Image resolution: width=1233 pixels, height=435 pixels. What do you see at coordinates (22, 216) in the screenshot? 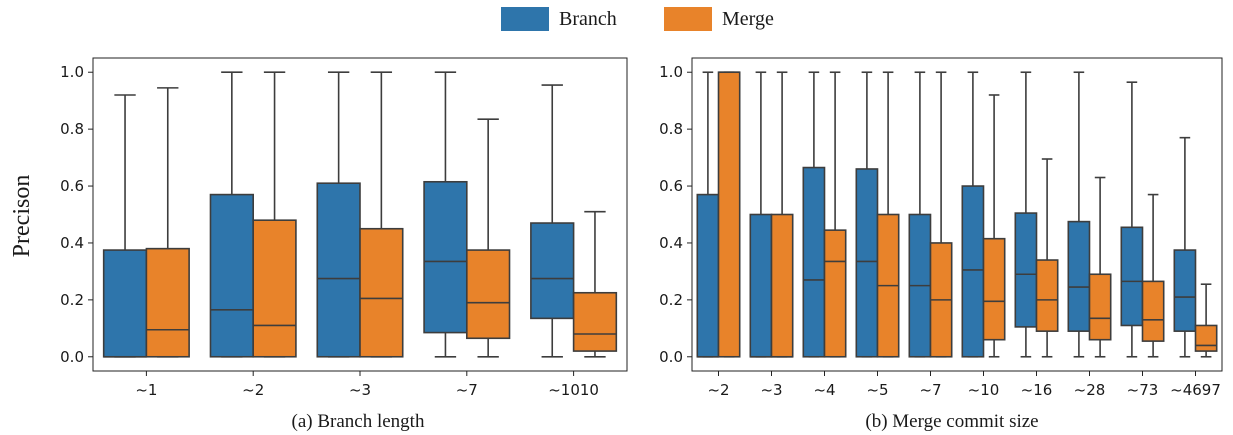
I see `y-axis-label: Precison` at bounding box center [22, 216].